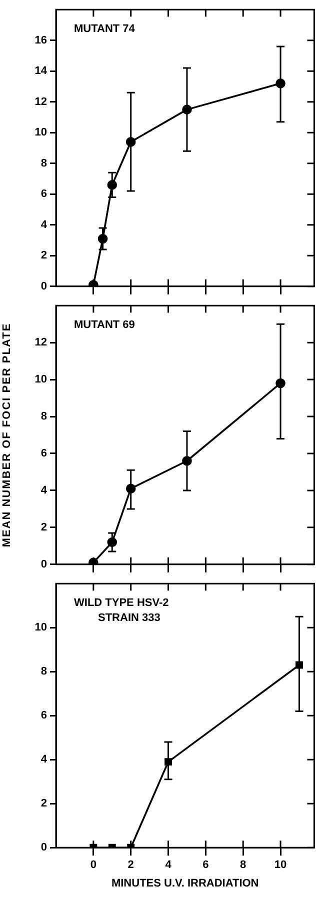 The image size is (320, 906). What do you see at coordinates (40, 40) in the screenshot?
I see `y-tick-label: 16` at bounding box center [40, 40].